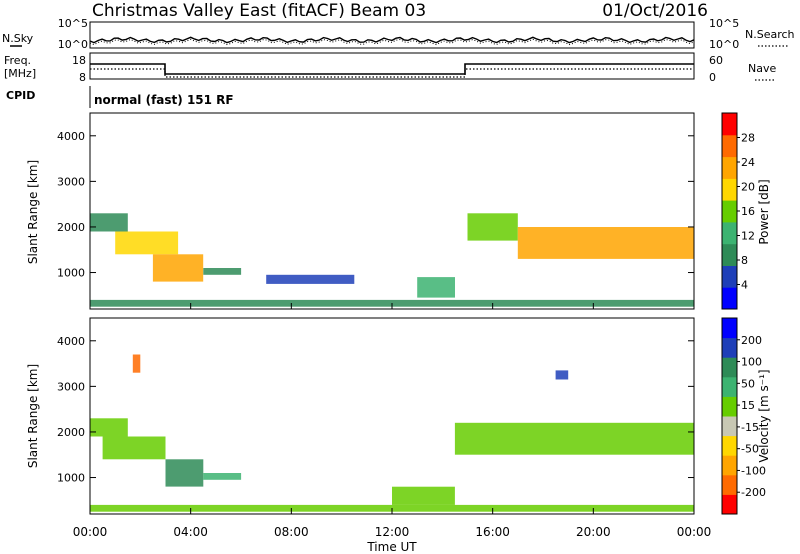 The image size is (800, 554). What do you see at coordinates (218, 11) in the screenshot?
I see `plot-title: Christmas Valley East (fitACF)` at bounding box center [218, 11].